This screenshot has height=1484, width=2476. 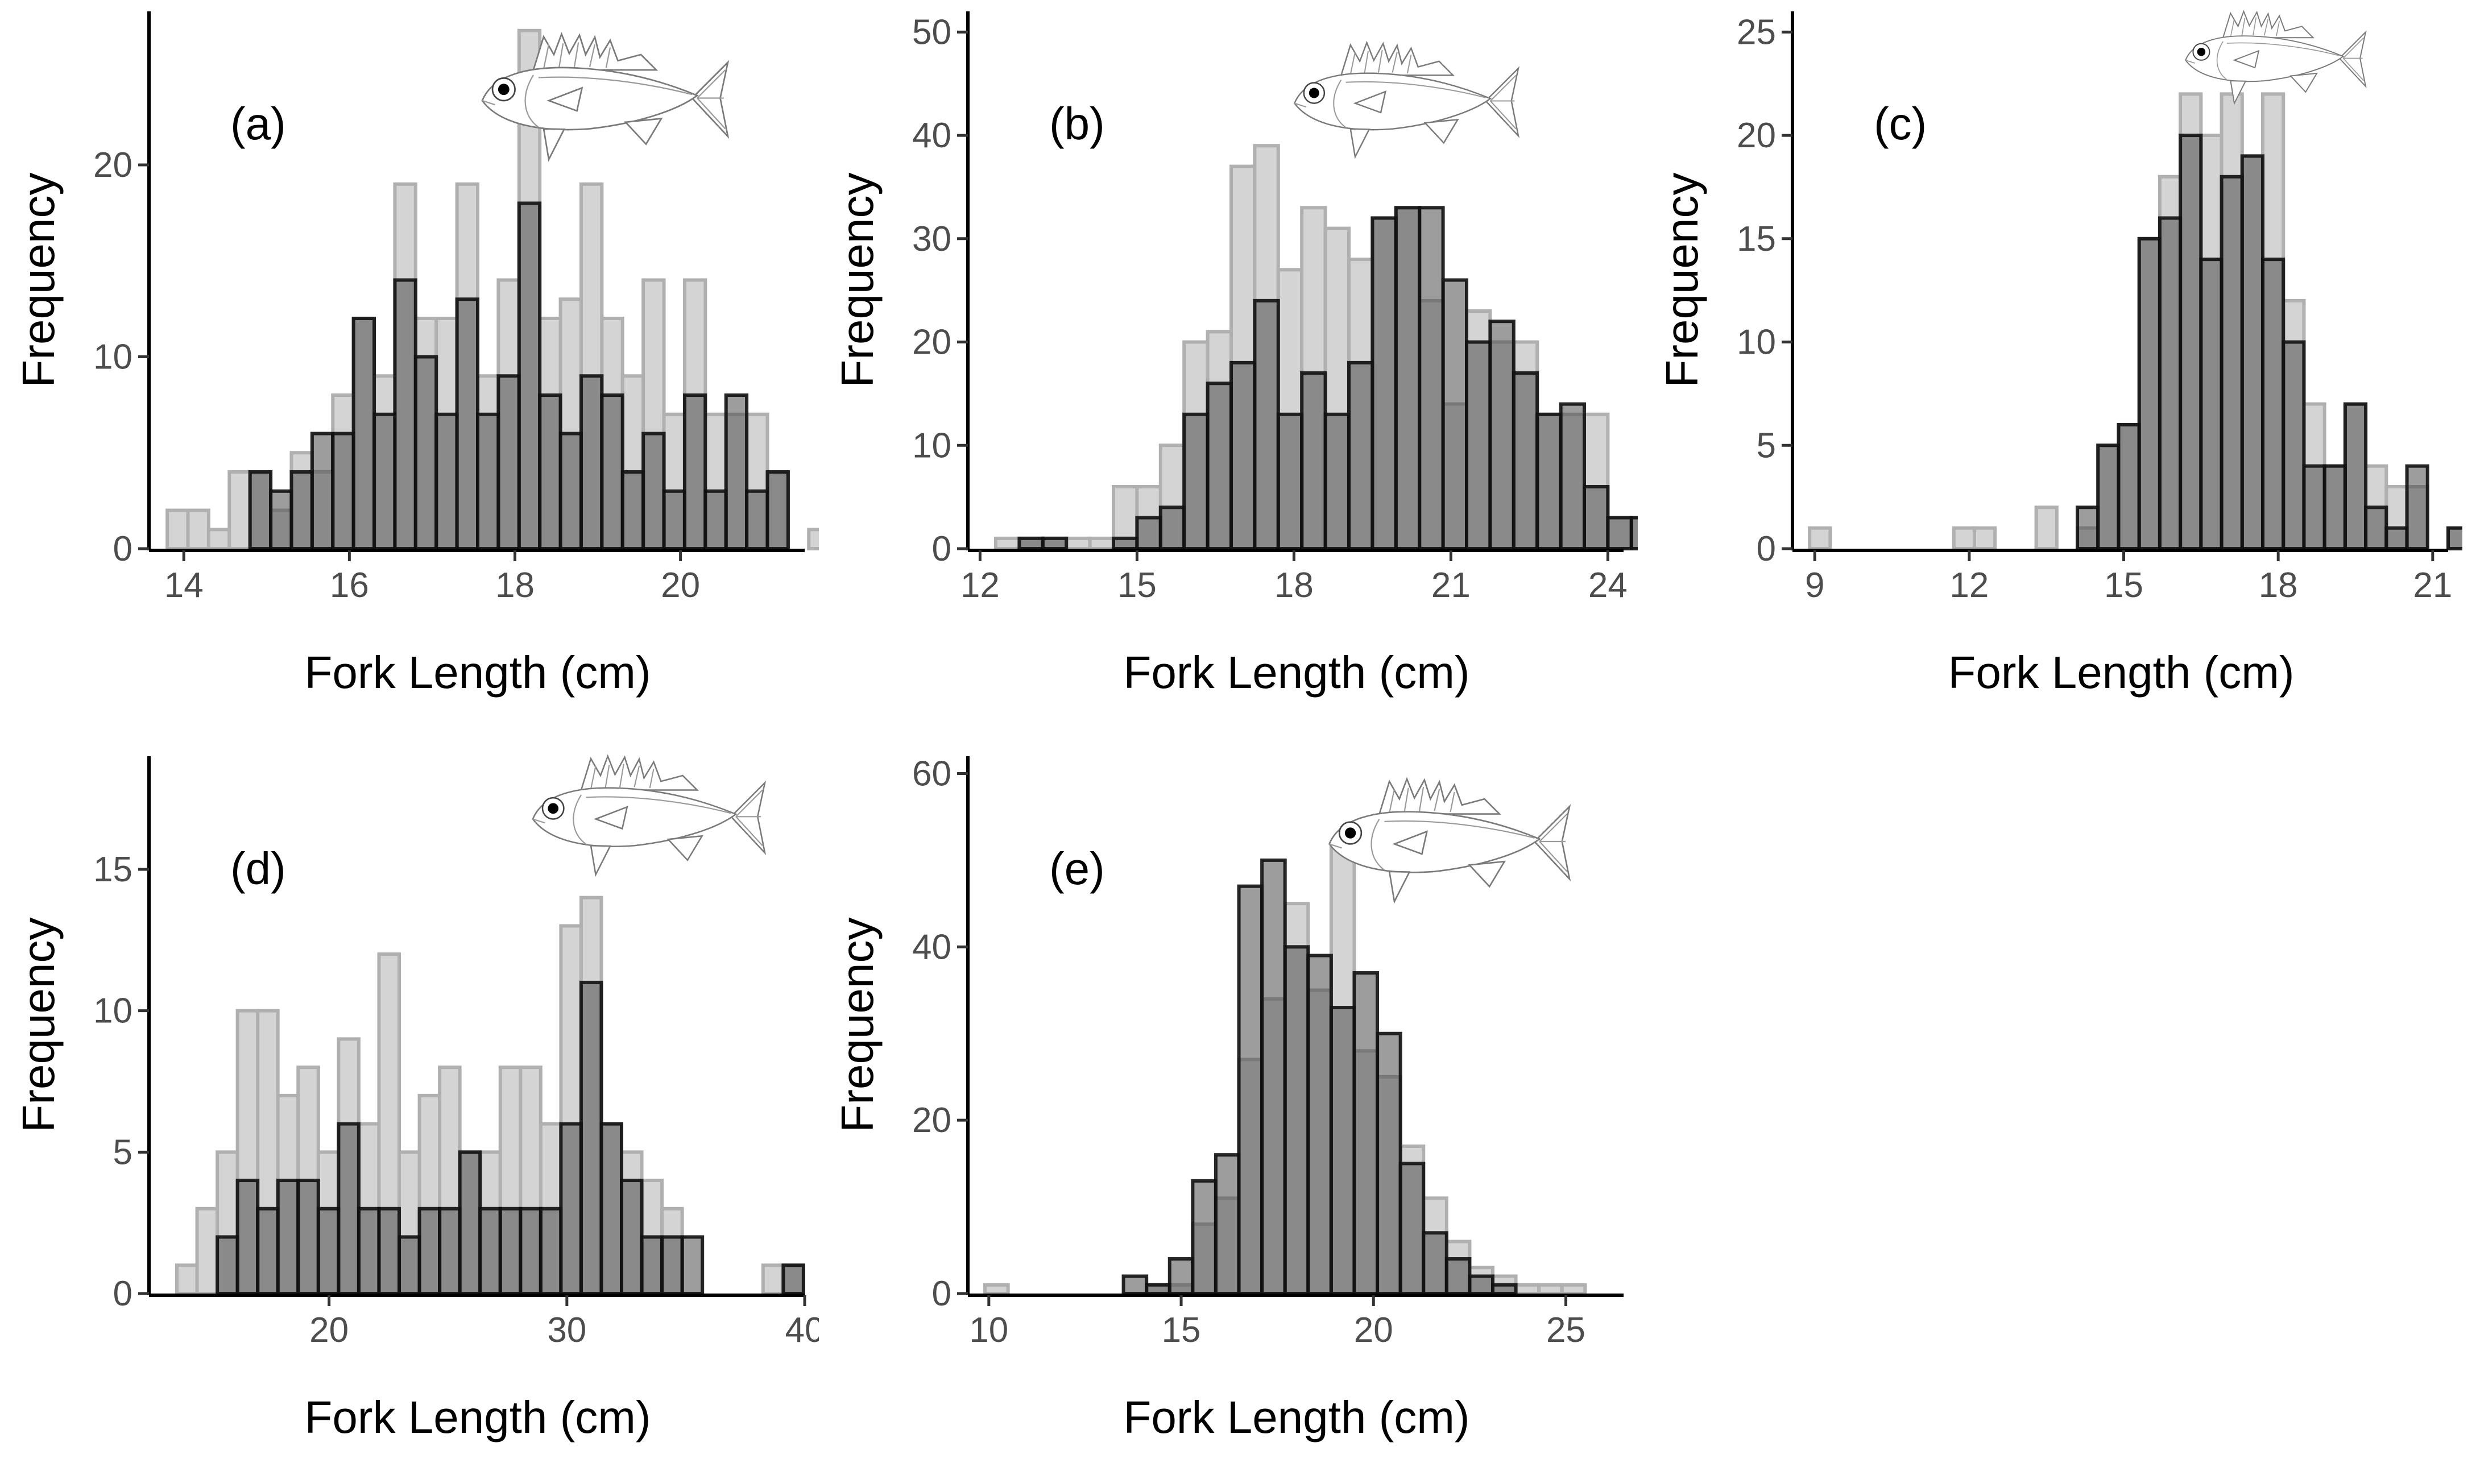 What do you see at coordinates (123, 1152) in the screenshot?
I see `y-tick-label: 5` at bounding box center [123, 1152].